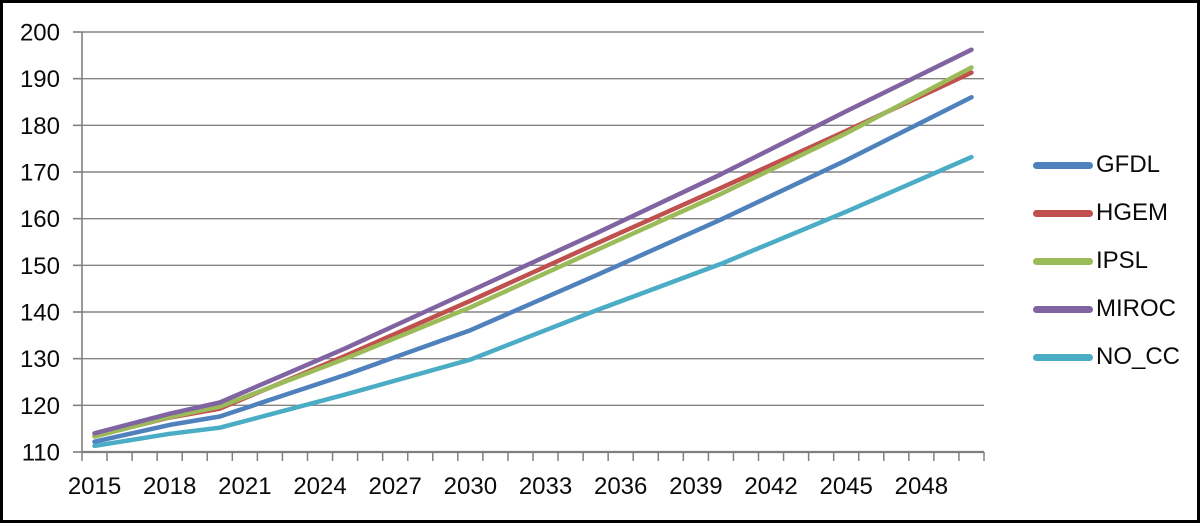 The width and height of the screenshot is (1200, 523). I want to click on legend-item-gfdl: GFDL, so click(1106, 165).